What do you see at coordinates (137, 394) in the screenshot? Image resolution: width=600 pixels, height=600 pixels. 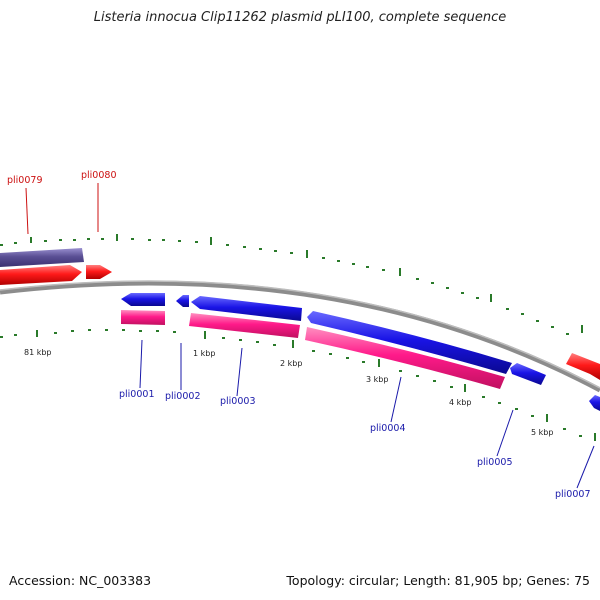 I see `gene-label-pli0001: pli0001` at bounding box center [137, 394].